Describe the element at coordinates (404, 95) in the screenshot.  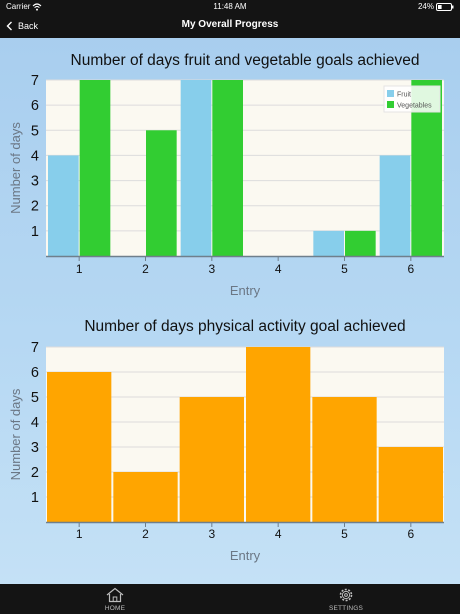
I see `legend-label: Fruit` at that location.